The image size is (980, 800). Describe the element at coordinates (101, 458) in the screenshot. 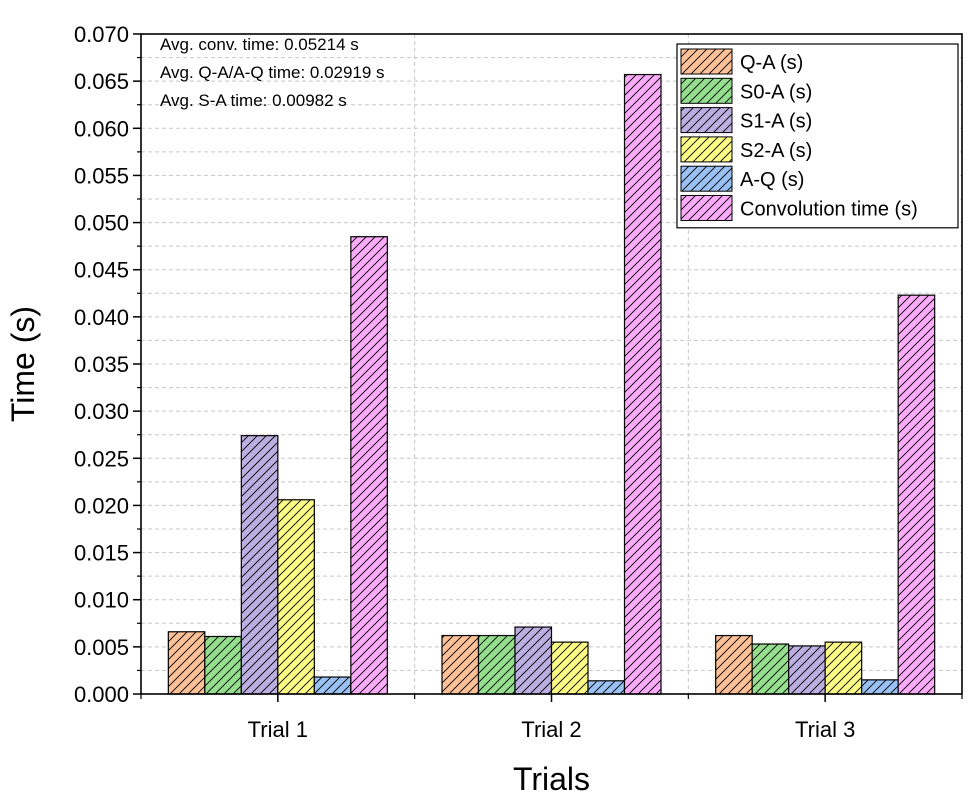

I see `y-tick-label: 0.025` at that location.